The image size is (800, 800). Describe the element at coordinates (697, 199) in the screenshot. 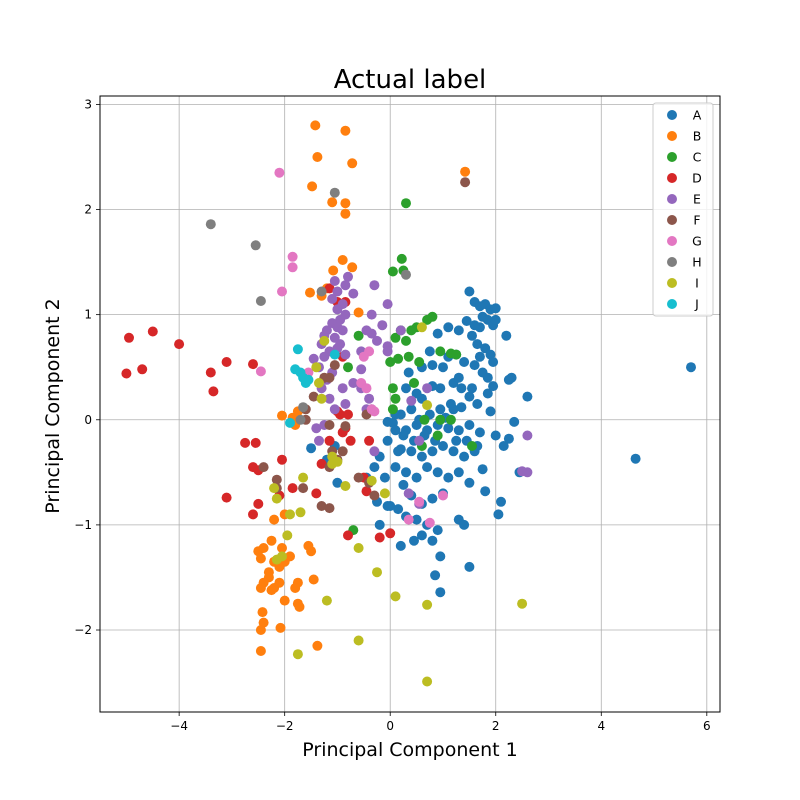

I see `legend-label: E` at that location.